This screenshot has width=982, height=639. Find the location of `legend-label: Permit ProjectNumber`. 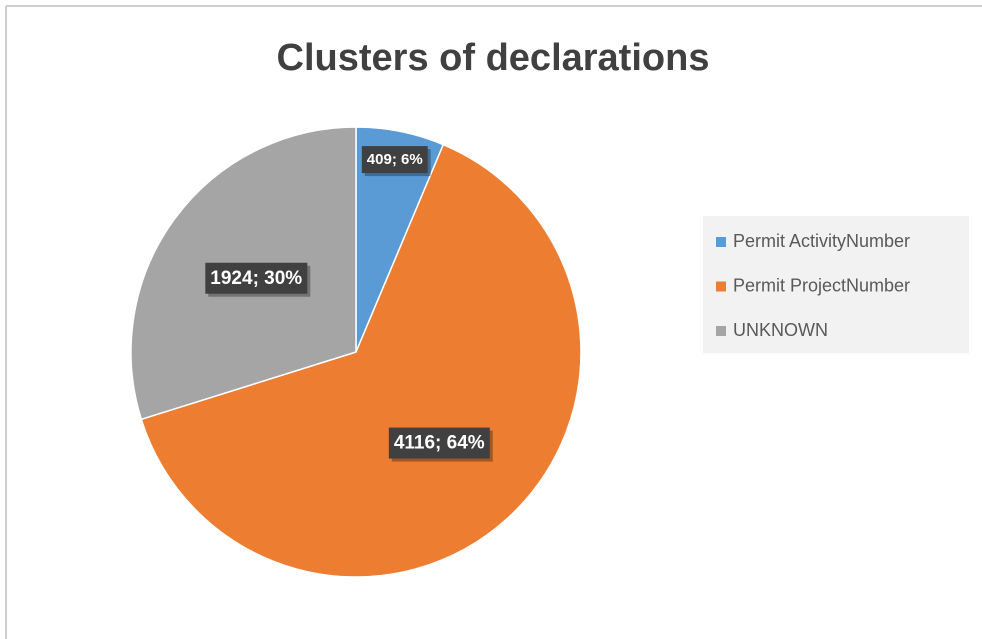

legend-label: Permit ProjectNumber is located at coordinates (821, 285).